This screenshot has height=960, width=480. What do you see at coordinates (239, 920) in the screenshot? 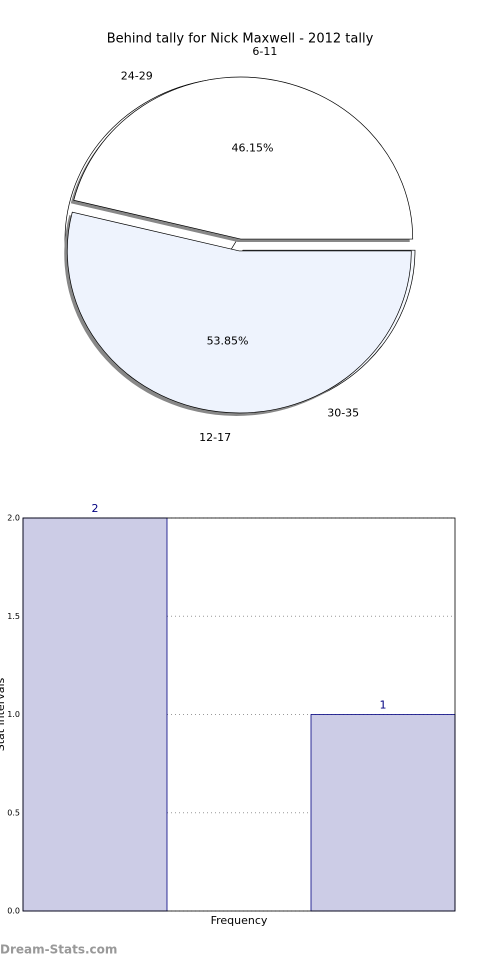
I see `x-axis-label: Frequency` at bounding box center [239, 920].